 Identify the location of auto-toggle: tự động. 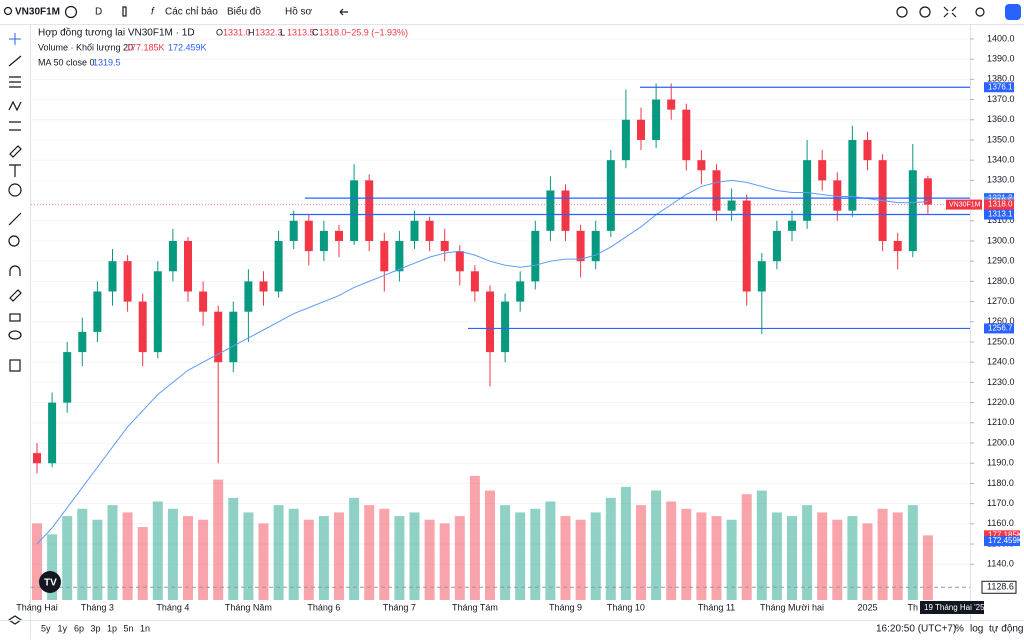
(1006, 629).